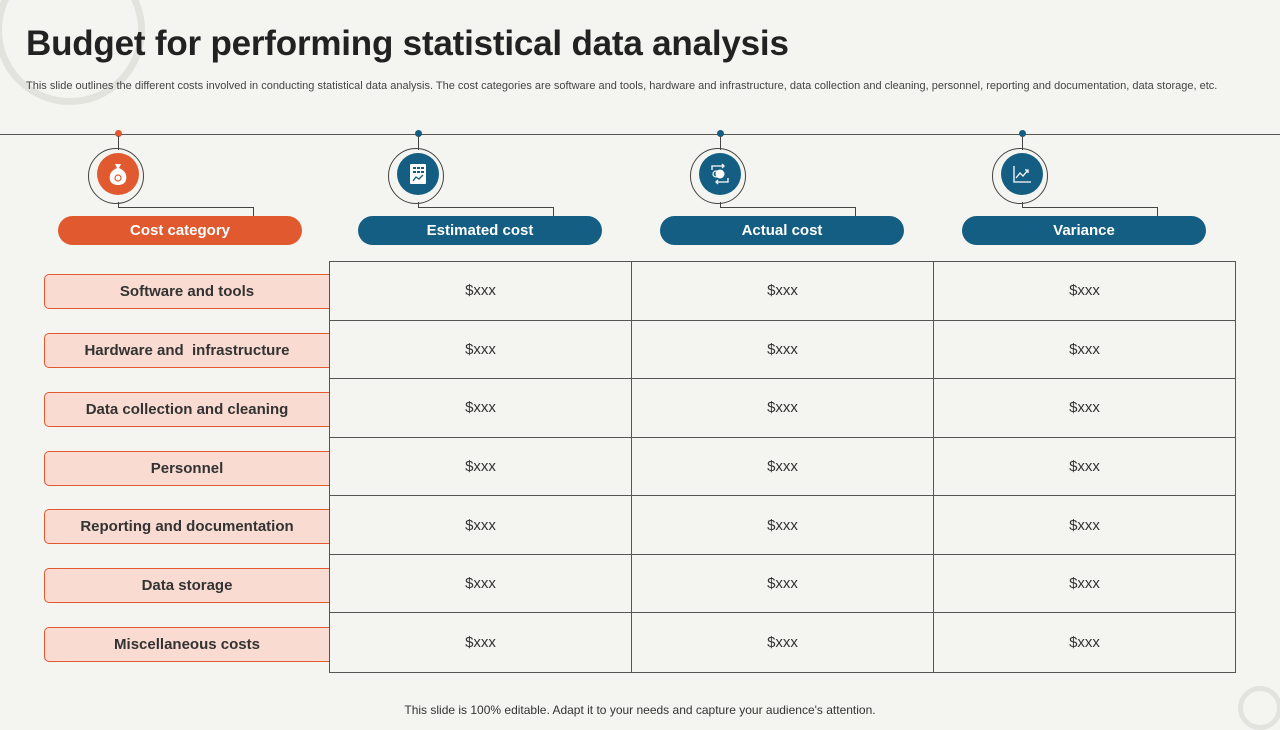 The width and height of the screenshot is (1280, 730). What do you see at coordinates (186, 409) in the screenshot?
I see `row-label-data-collection: Data collection and cleaning` at bounding box center [186, 409].